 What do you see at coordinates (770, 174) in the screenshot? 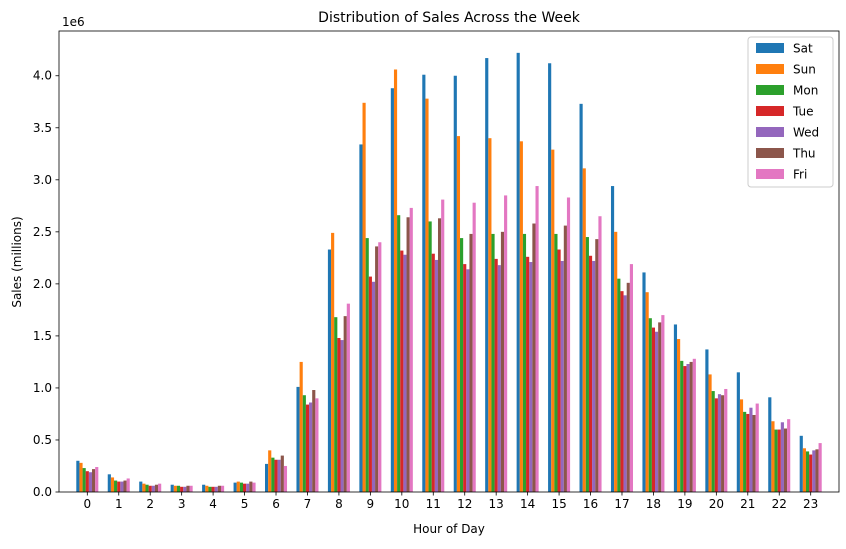
I see `legend-swatch-fri` at bounding box center [770, 174].